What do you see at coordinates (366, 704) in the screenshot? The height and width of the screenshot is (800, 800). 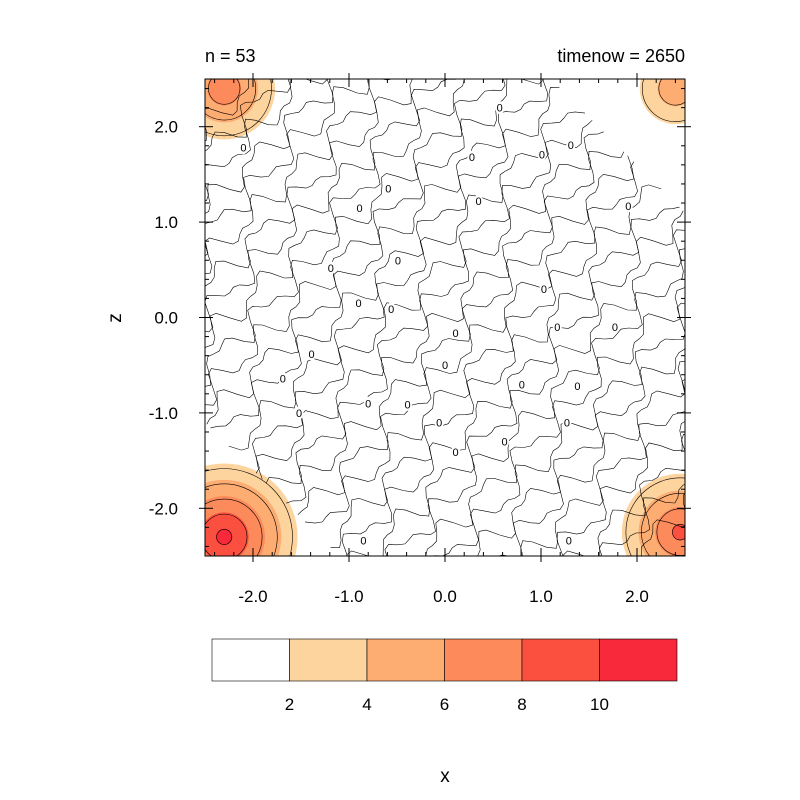 I see `colorbar-label: 4` at bounding box center [366, 704].